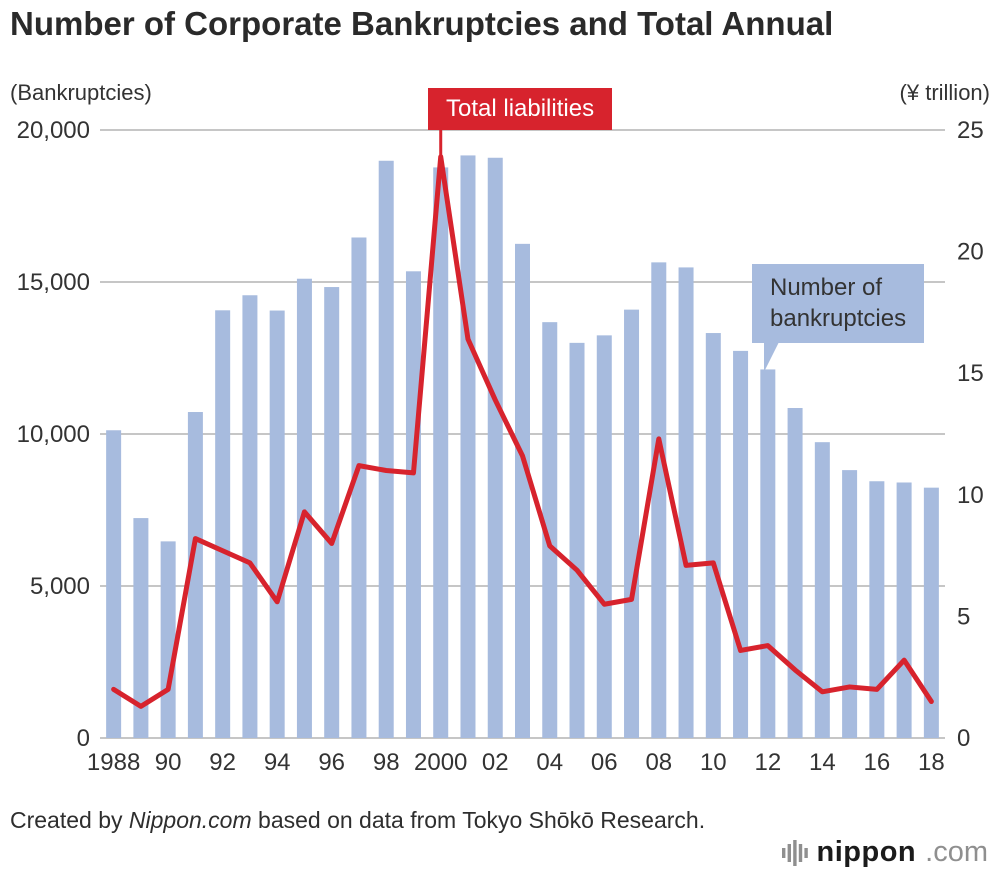  Describe the element at coordinates (478, 820) in the screenshot. I see `source-credit-suffix: based on data from Tokyo Shōkō Research.` at that location.